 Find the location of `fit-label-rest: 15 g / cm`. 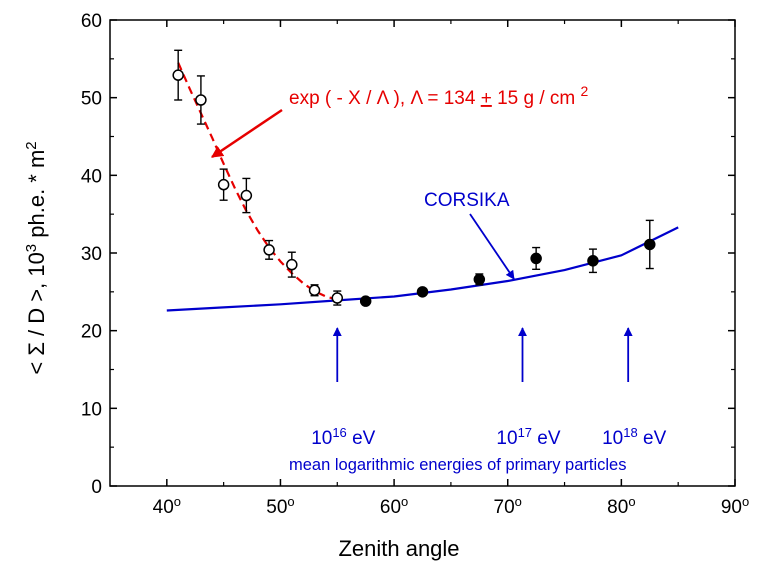

fit-label-rest: 15 g / cm is located at coordinates (536, 98).